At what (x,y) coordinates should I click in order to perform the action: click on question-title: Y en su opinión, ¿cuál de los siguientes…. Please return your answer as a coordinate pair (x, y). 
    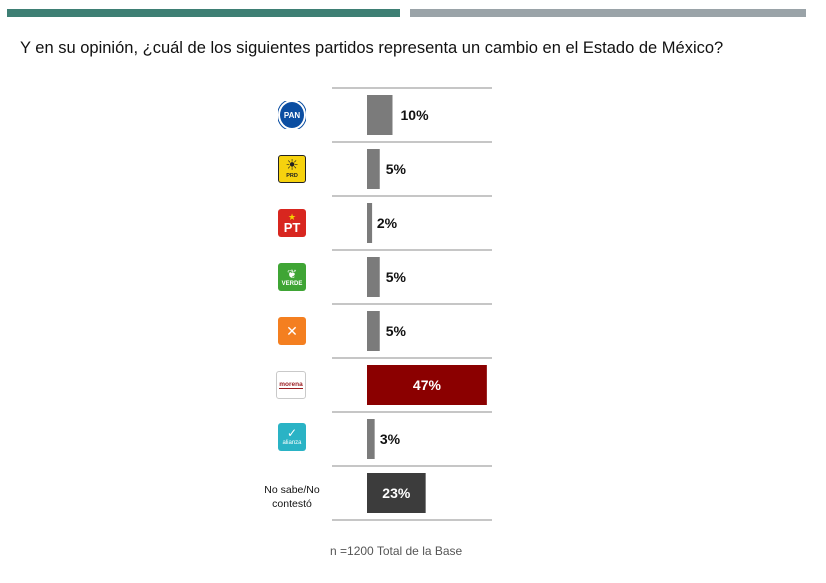
    Looking at the image, I should click on (372, 48).